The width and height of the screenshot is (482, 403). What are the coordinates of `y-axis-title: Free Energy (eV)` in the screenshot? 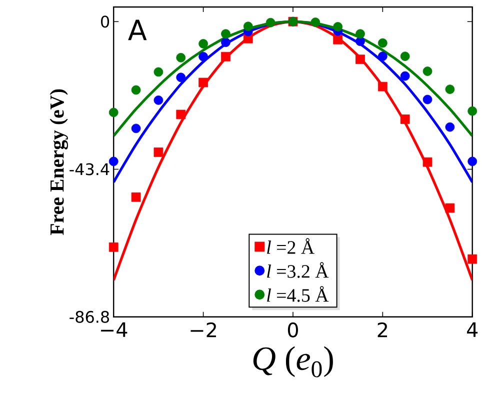 It's located at (59, 163).